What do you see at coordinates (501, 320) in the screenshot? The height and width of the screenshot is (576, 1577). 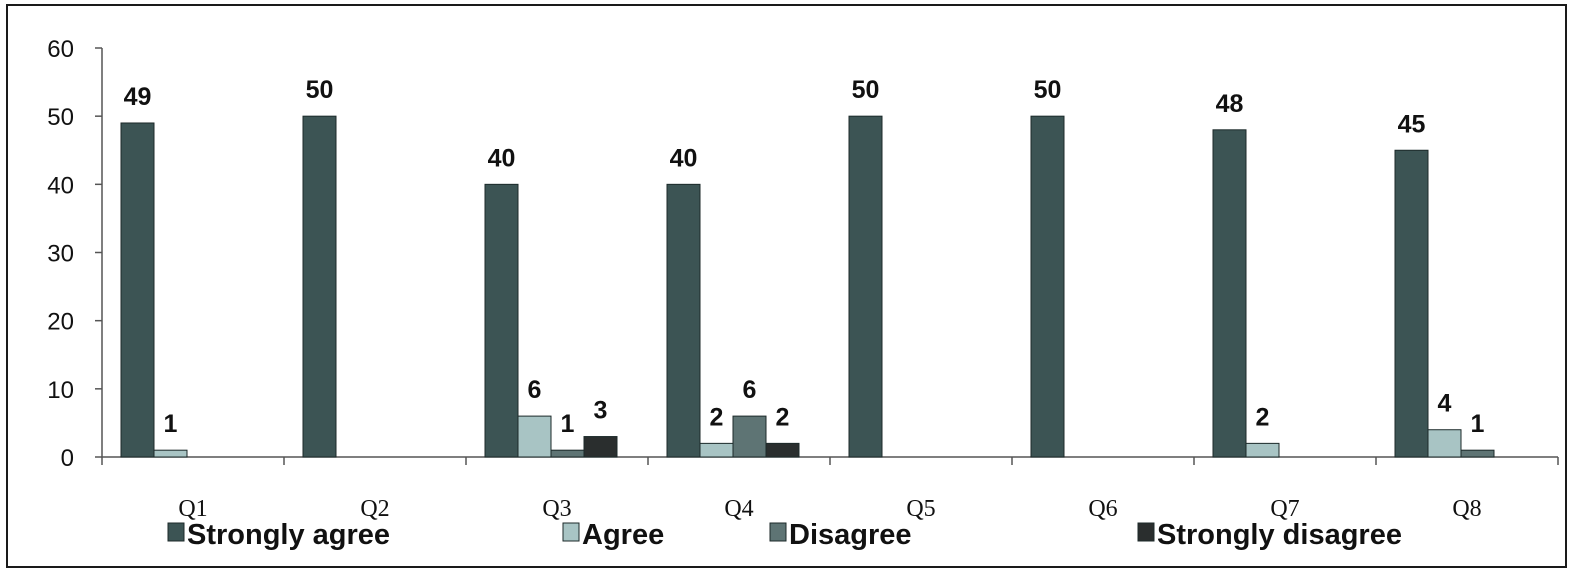 I see `bar-strongly-agree-q3` at bounding box center [501, 320].